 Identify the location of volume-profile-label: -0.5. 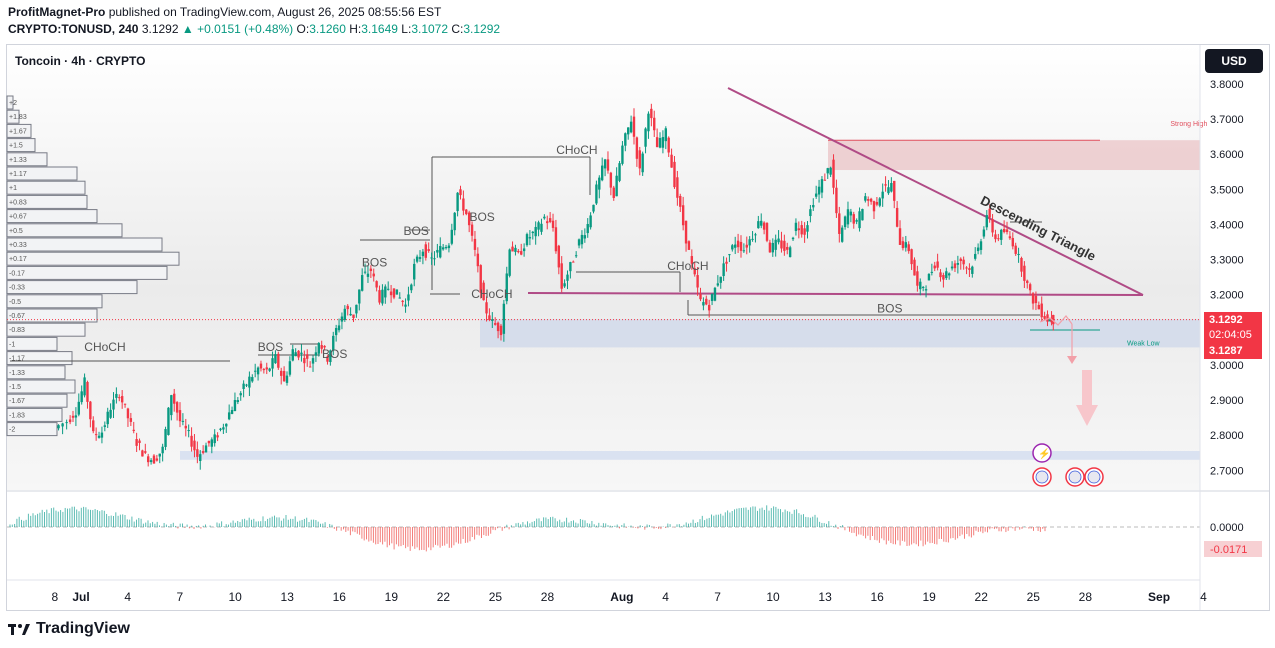
(15, 302).